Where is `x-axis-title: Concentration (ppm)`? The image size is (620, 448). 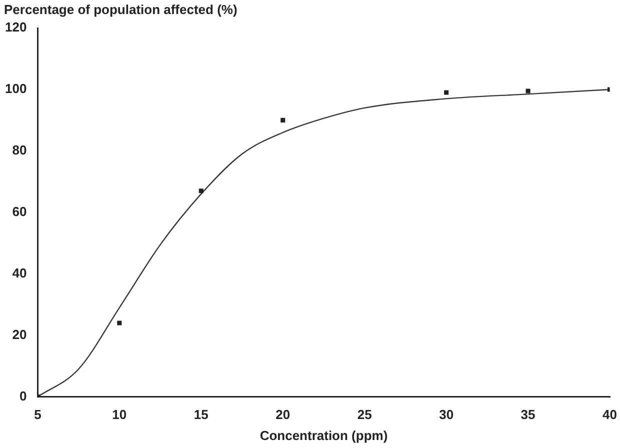 x-axis-title: Concentration (ppm) is located at coordinates (324, 435).